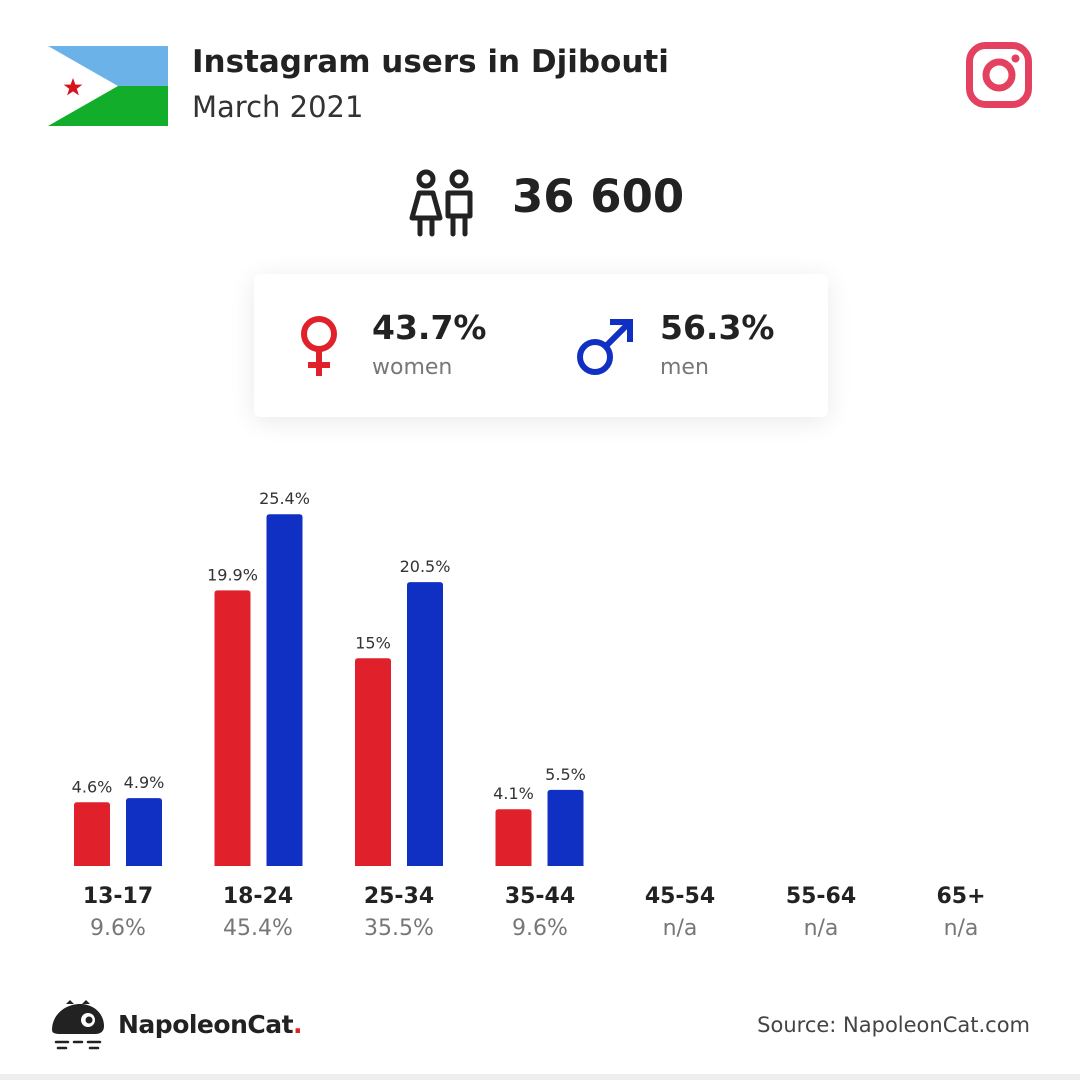 The width and height of the screenshot is (1080, 1080). I want to click on female-symbol-icon, so click(319, 346).